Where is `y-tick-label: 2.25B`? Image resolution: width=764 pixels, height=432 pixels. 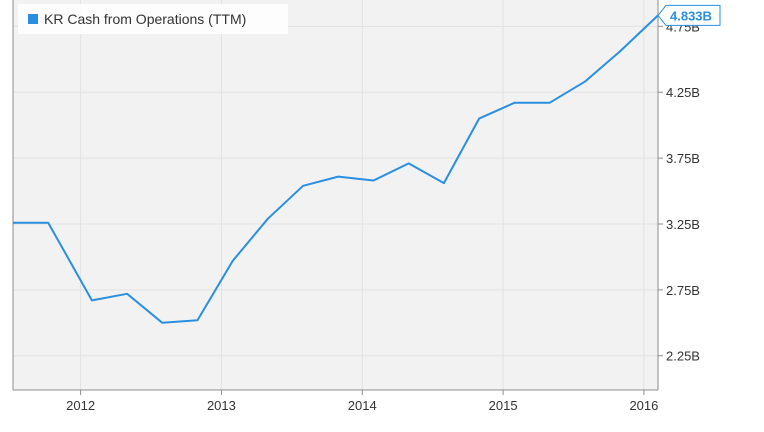
y-tick-label: 2.25B is located at coordinates (683, 356).